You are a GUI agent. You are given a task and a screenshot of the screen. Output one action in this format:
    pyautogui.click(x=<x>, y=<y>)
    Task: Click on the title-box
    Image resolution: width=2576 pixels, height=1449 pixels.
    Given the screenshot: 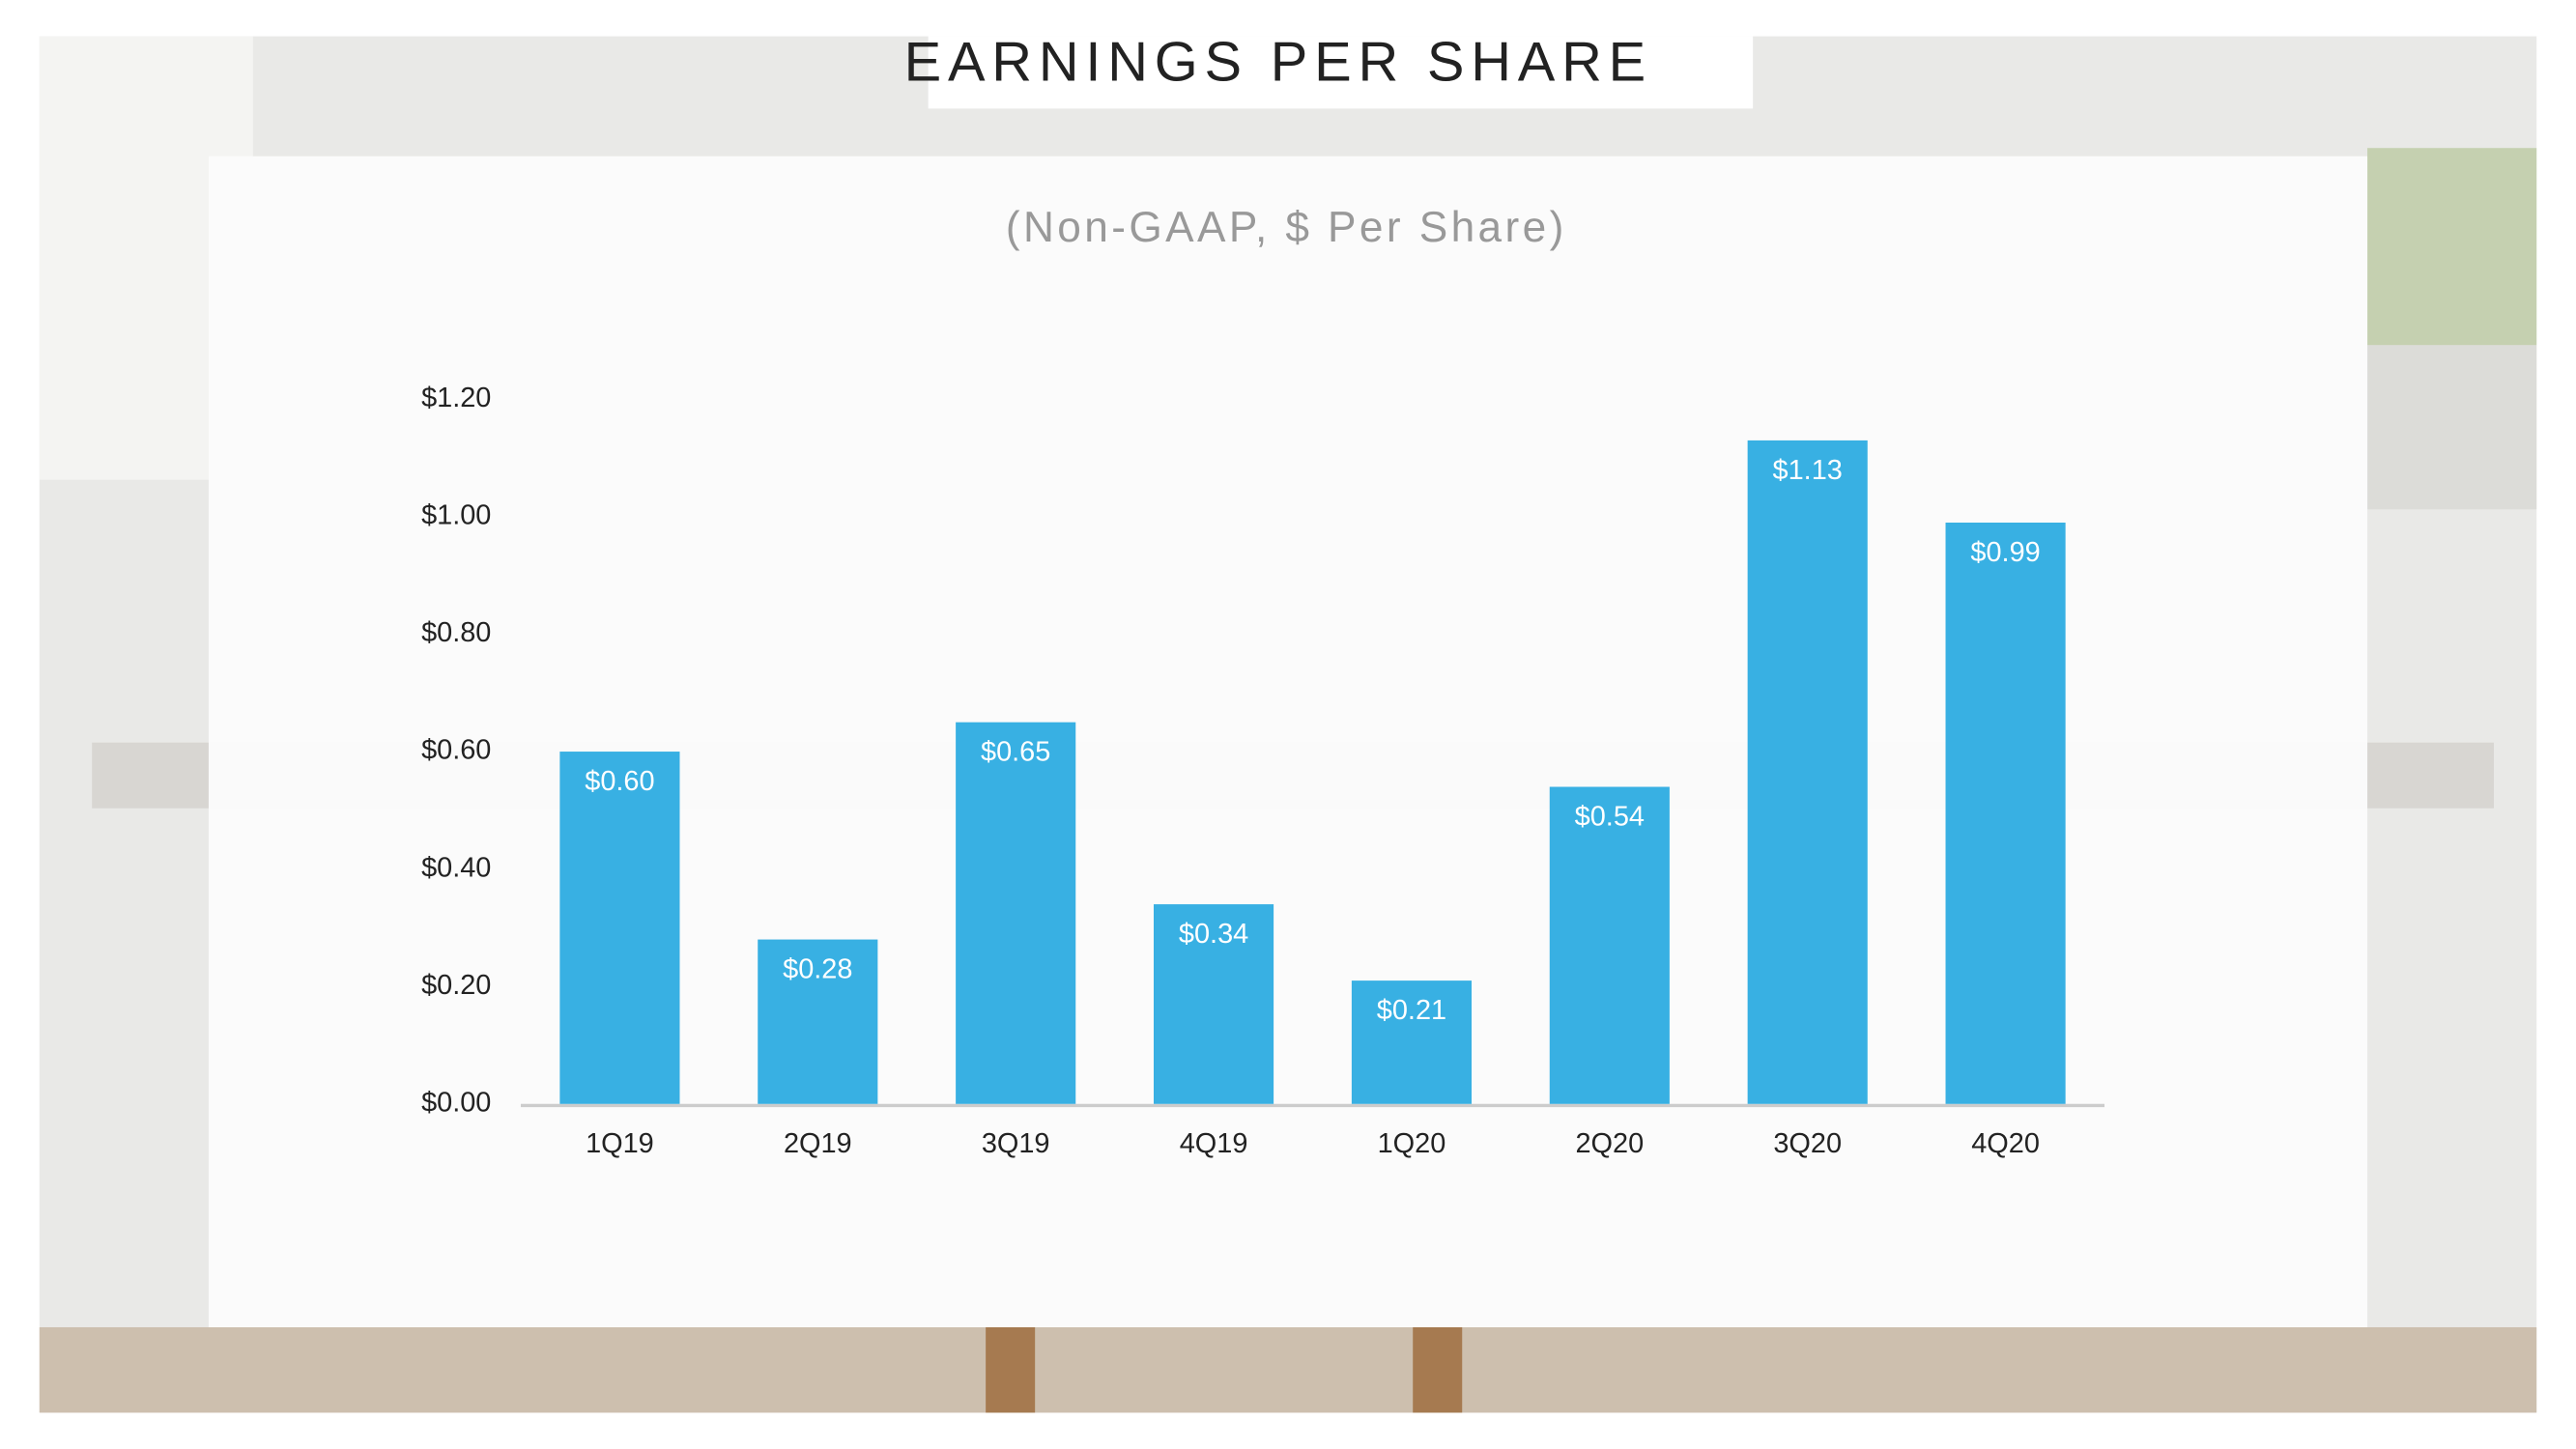 What is the action you would take?
    pyautogui.click(x=1341, y=72)
    